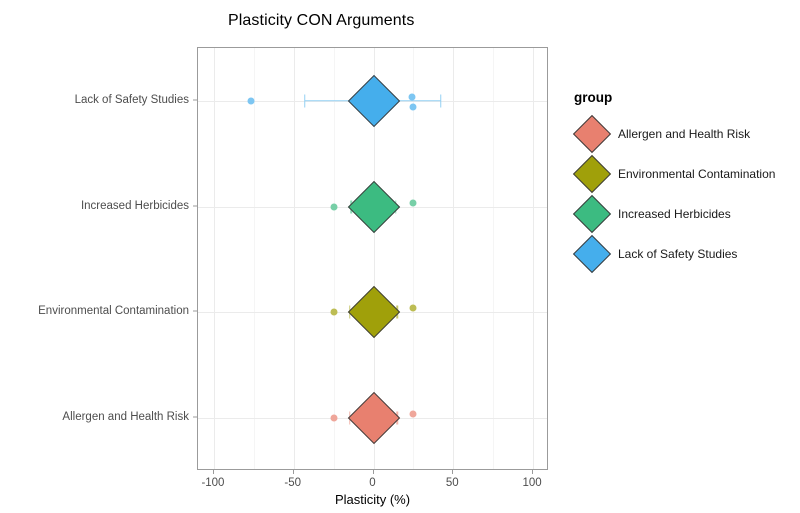 The width and height of the screenshot is (800, 513). What do you see at coordinates (293, 483) in the screenshot?
I see `x-axis-tick-label: -50` at bounding box center [293, 483].